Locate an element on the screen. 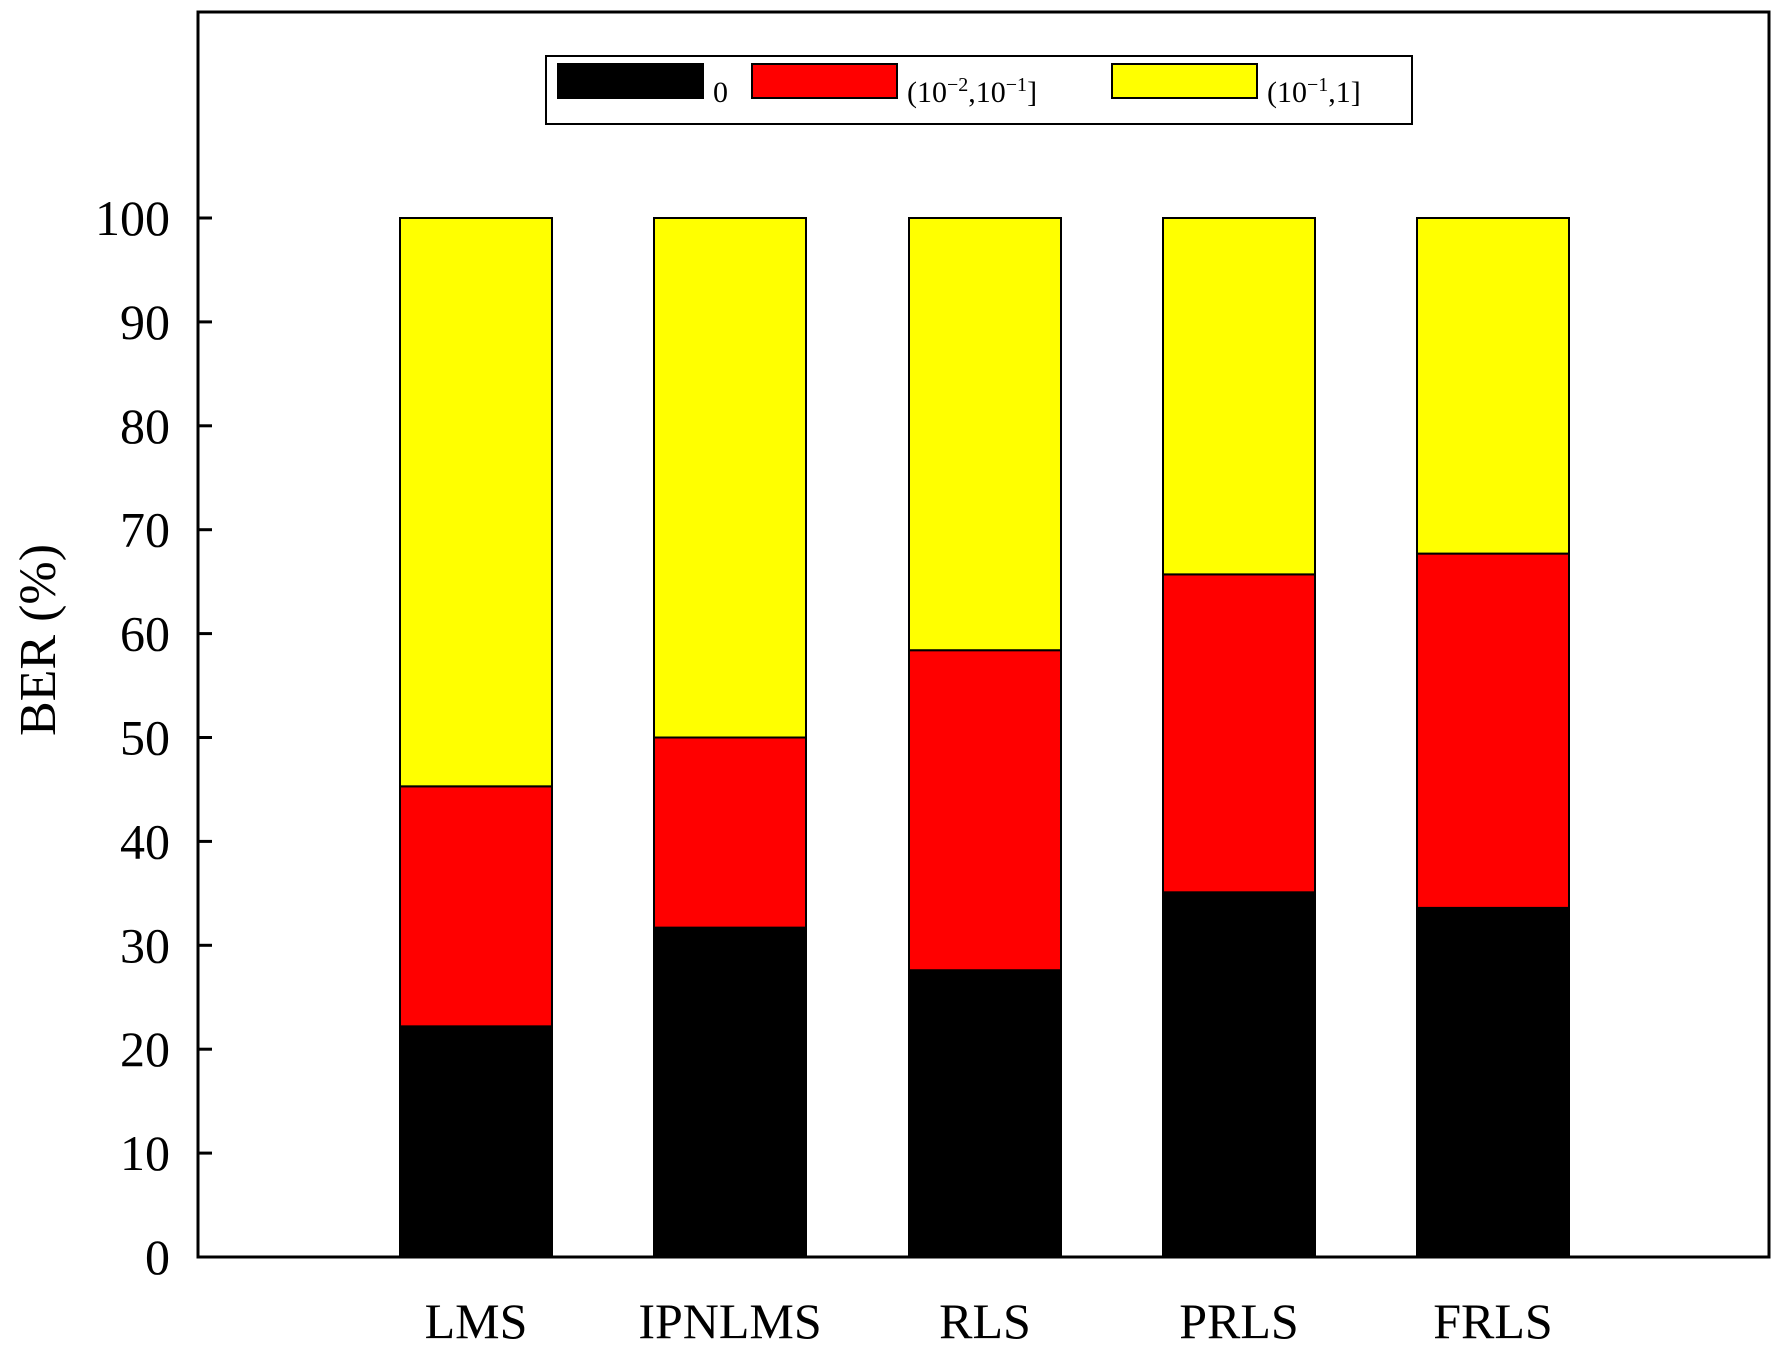 The height and width of the screenshot is (1361, 1784). legend-label: 0 is located at coordinates (720, 92).